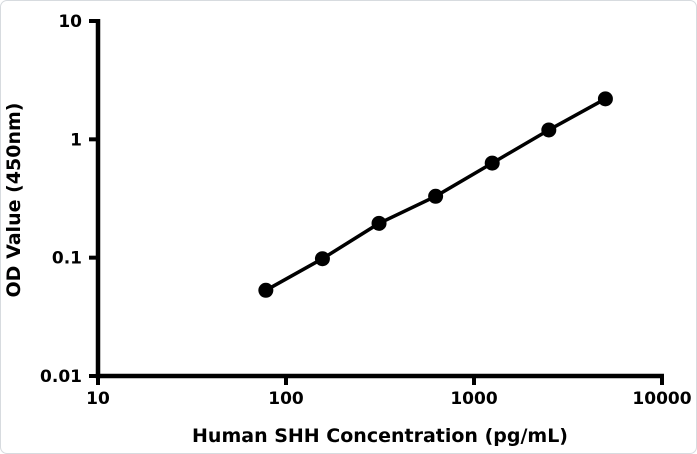 This screenshot has width=697, height=454. What do you see at coordinates (70, 22) in the screenshot?
I see `y-tick-label: 10` at bounding box center [70, 22].